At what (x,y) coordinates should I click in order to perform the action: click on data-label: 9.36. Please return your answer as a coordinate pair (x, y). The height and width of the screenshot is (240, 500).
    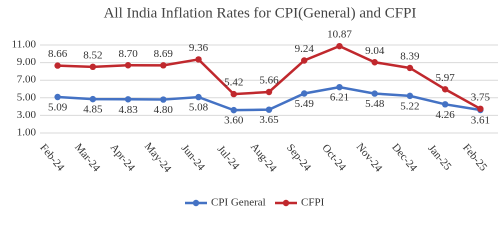
    Looking at the image, I should click on (199, 48).